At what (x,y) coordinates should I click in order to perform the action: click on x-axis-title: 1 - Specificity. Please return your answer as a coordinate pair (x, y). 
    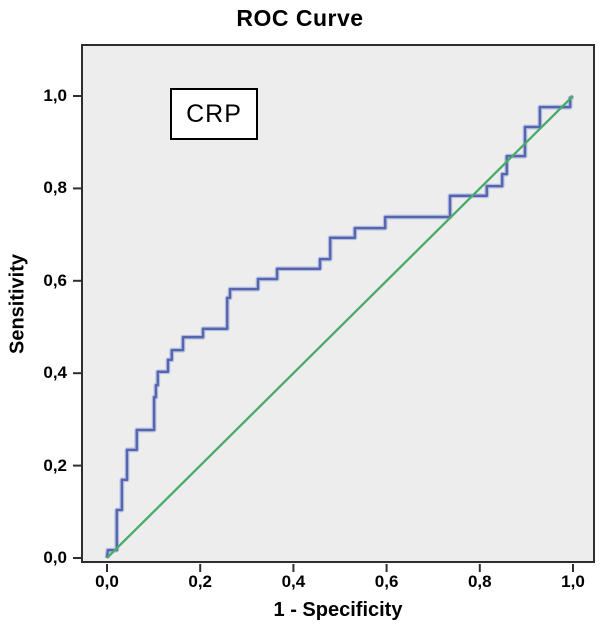
    Looking at the image, I should click on (338, 610).